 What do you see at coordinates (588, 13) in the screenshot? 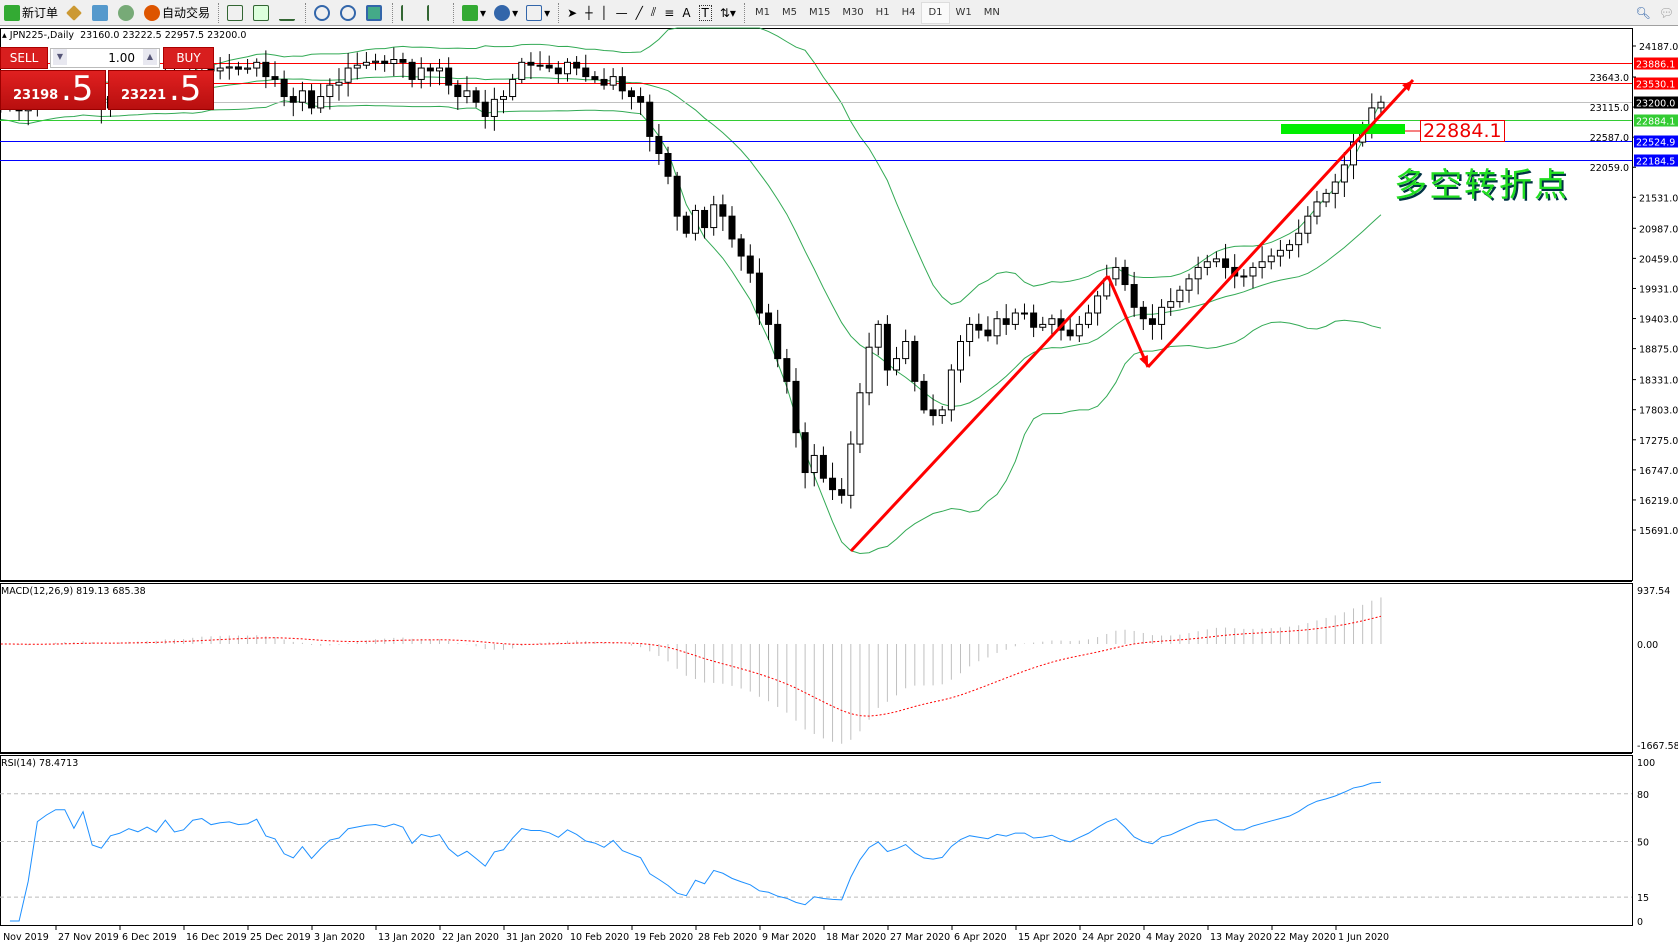
I see `crosshair-button: ┼` at bounding box center [588, 13].